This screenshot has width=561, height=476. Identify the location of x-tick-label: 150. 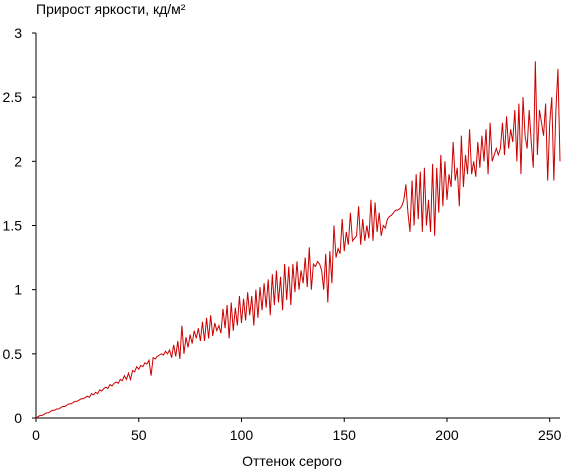
(345, 435).